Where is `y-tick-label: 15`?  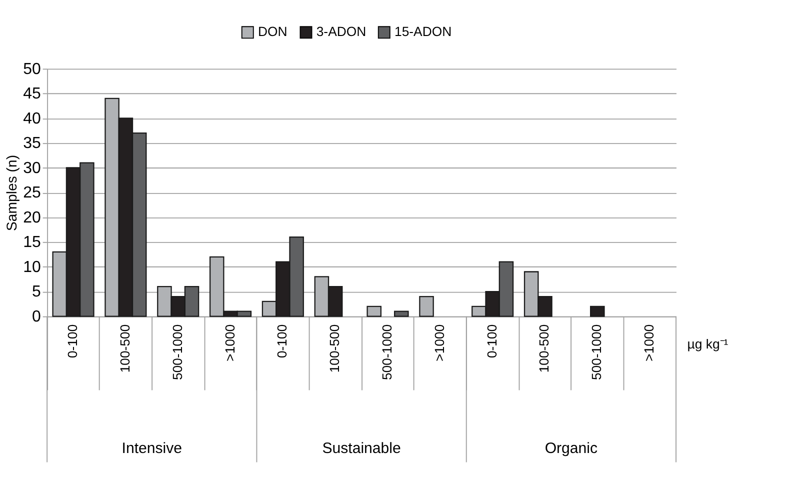
y-tick-label: 15 is located at coordinates (32, 243).